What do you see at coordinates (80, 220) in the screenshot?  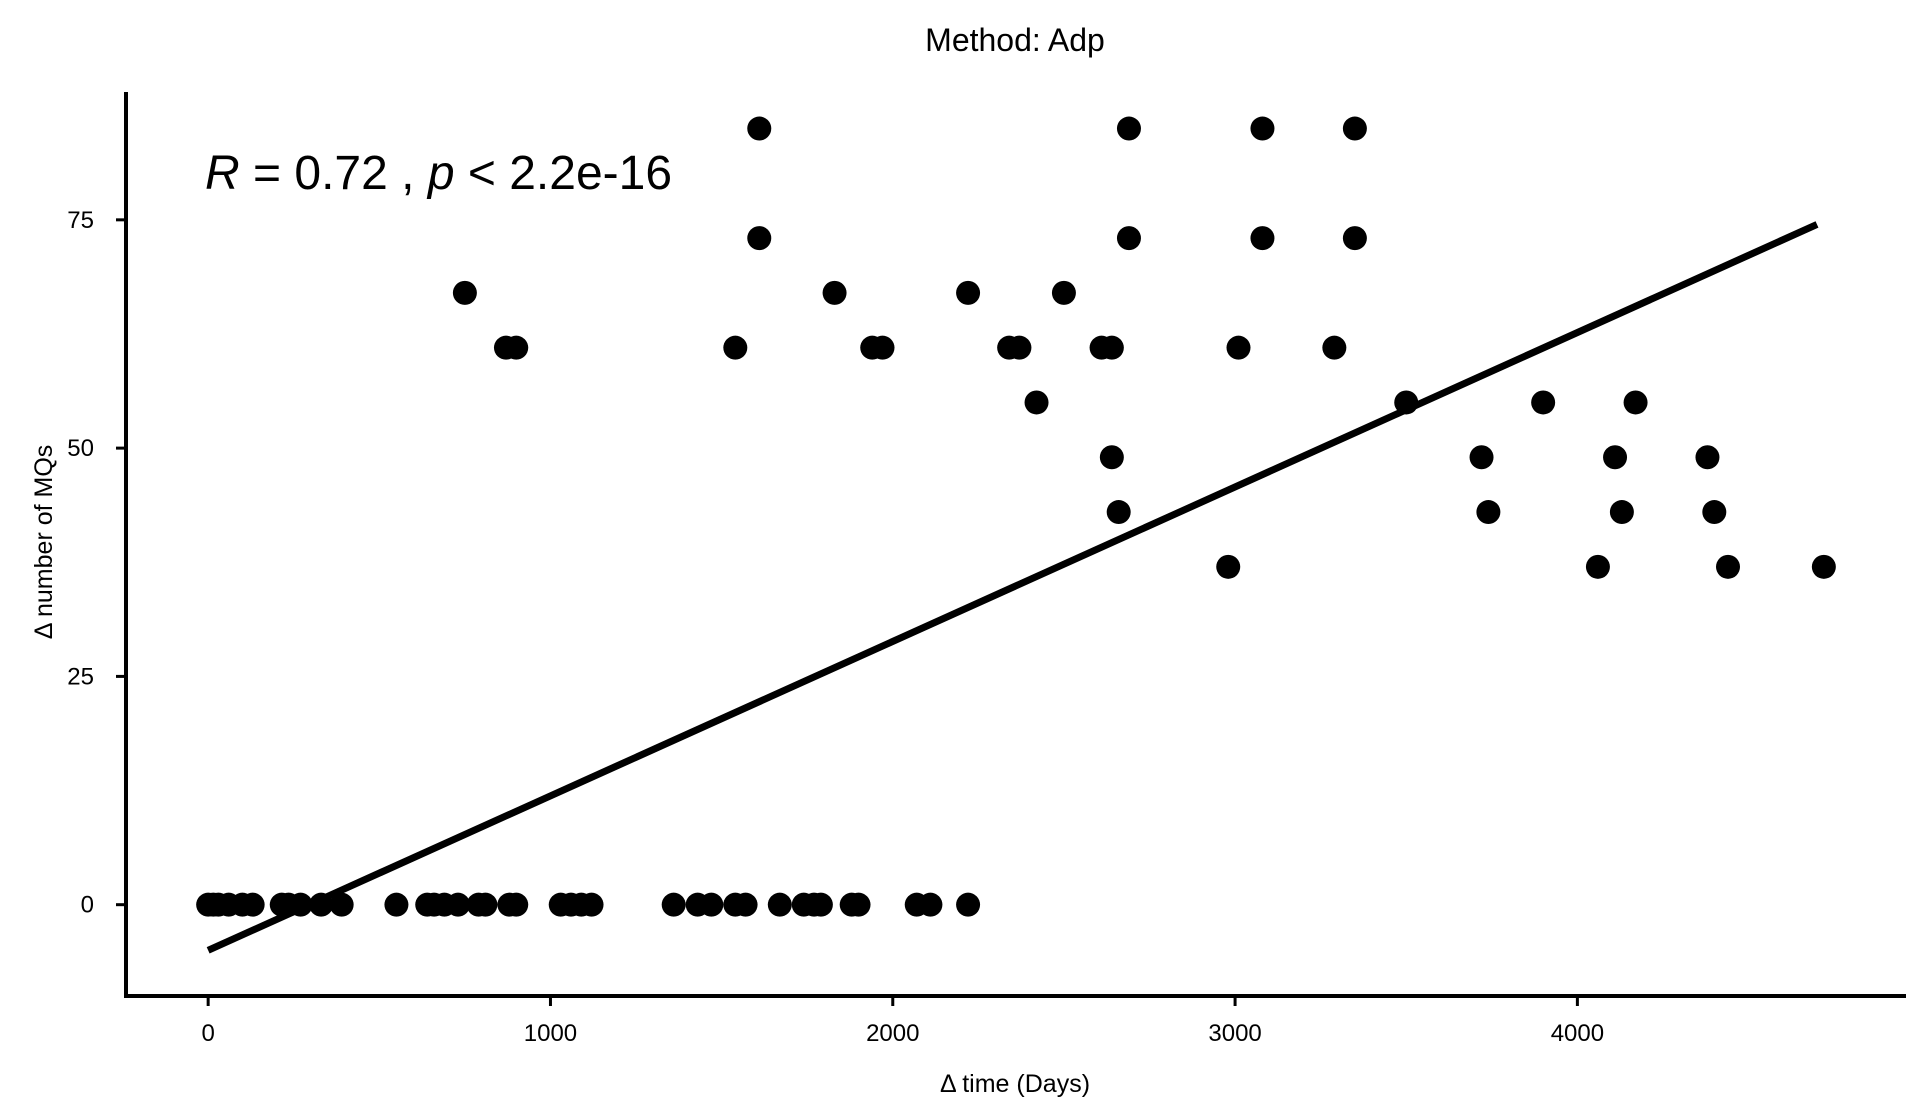 I see `y-tick-label: 75` at bounding box center [80, 220].